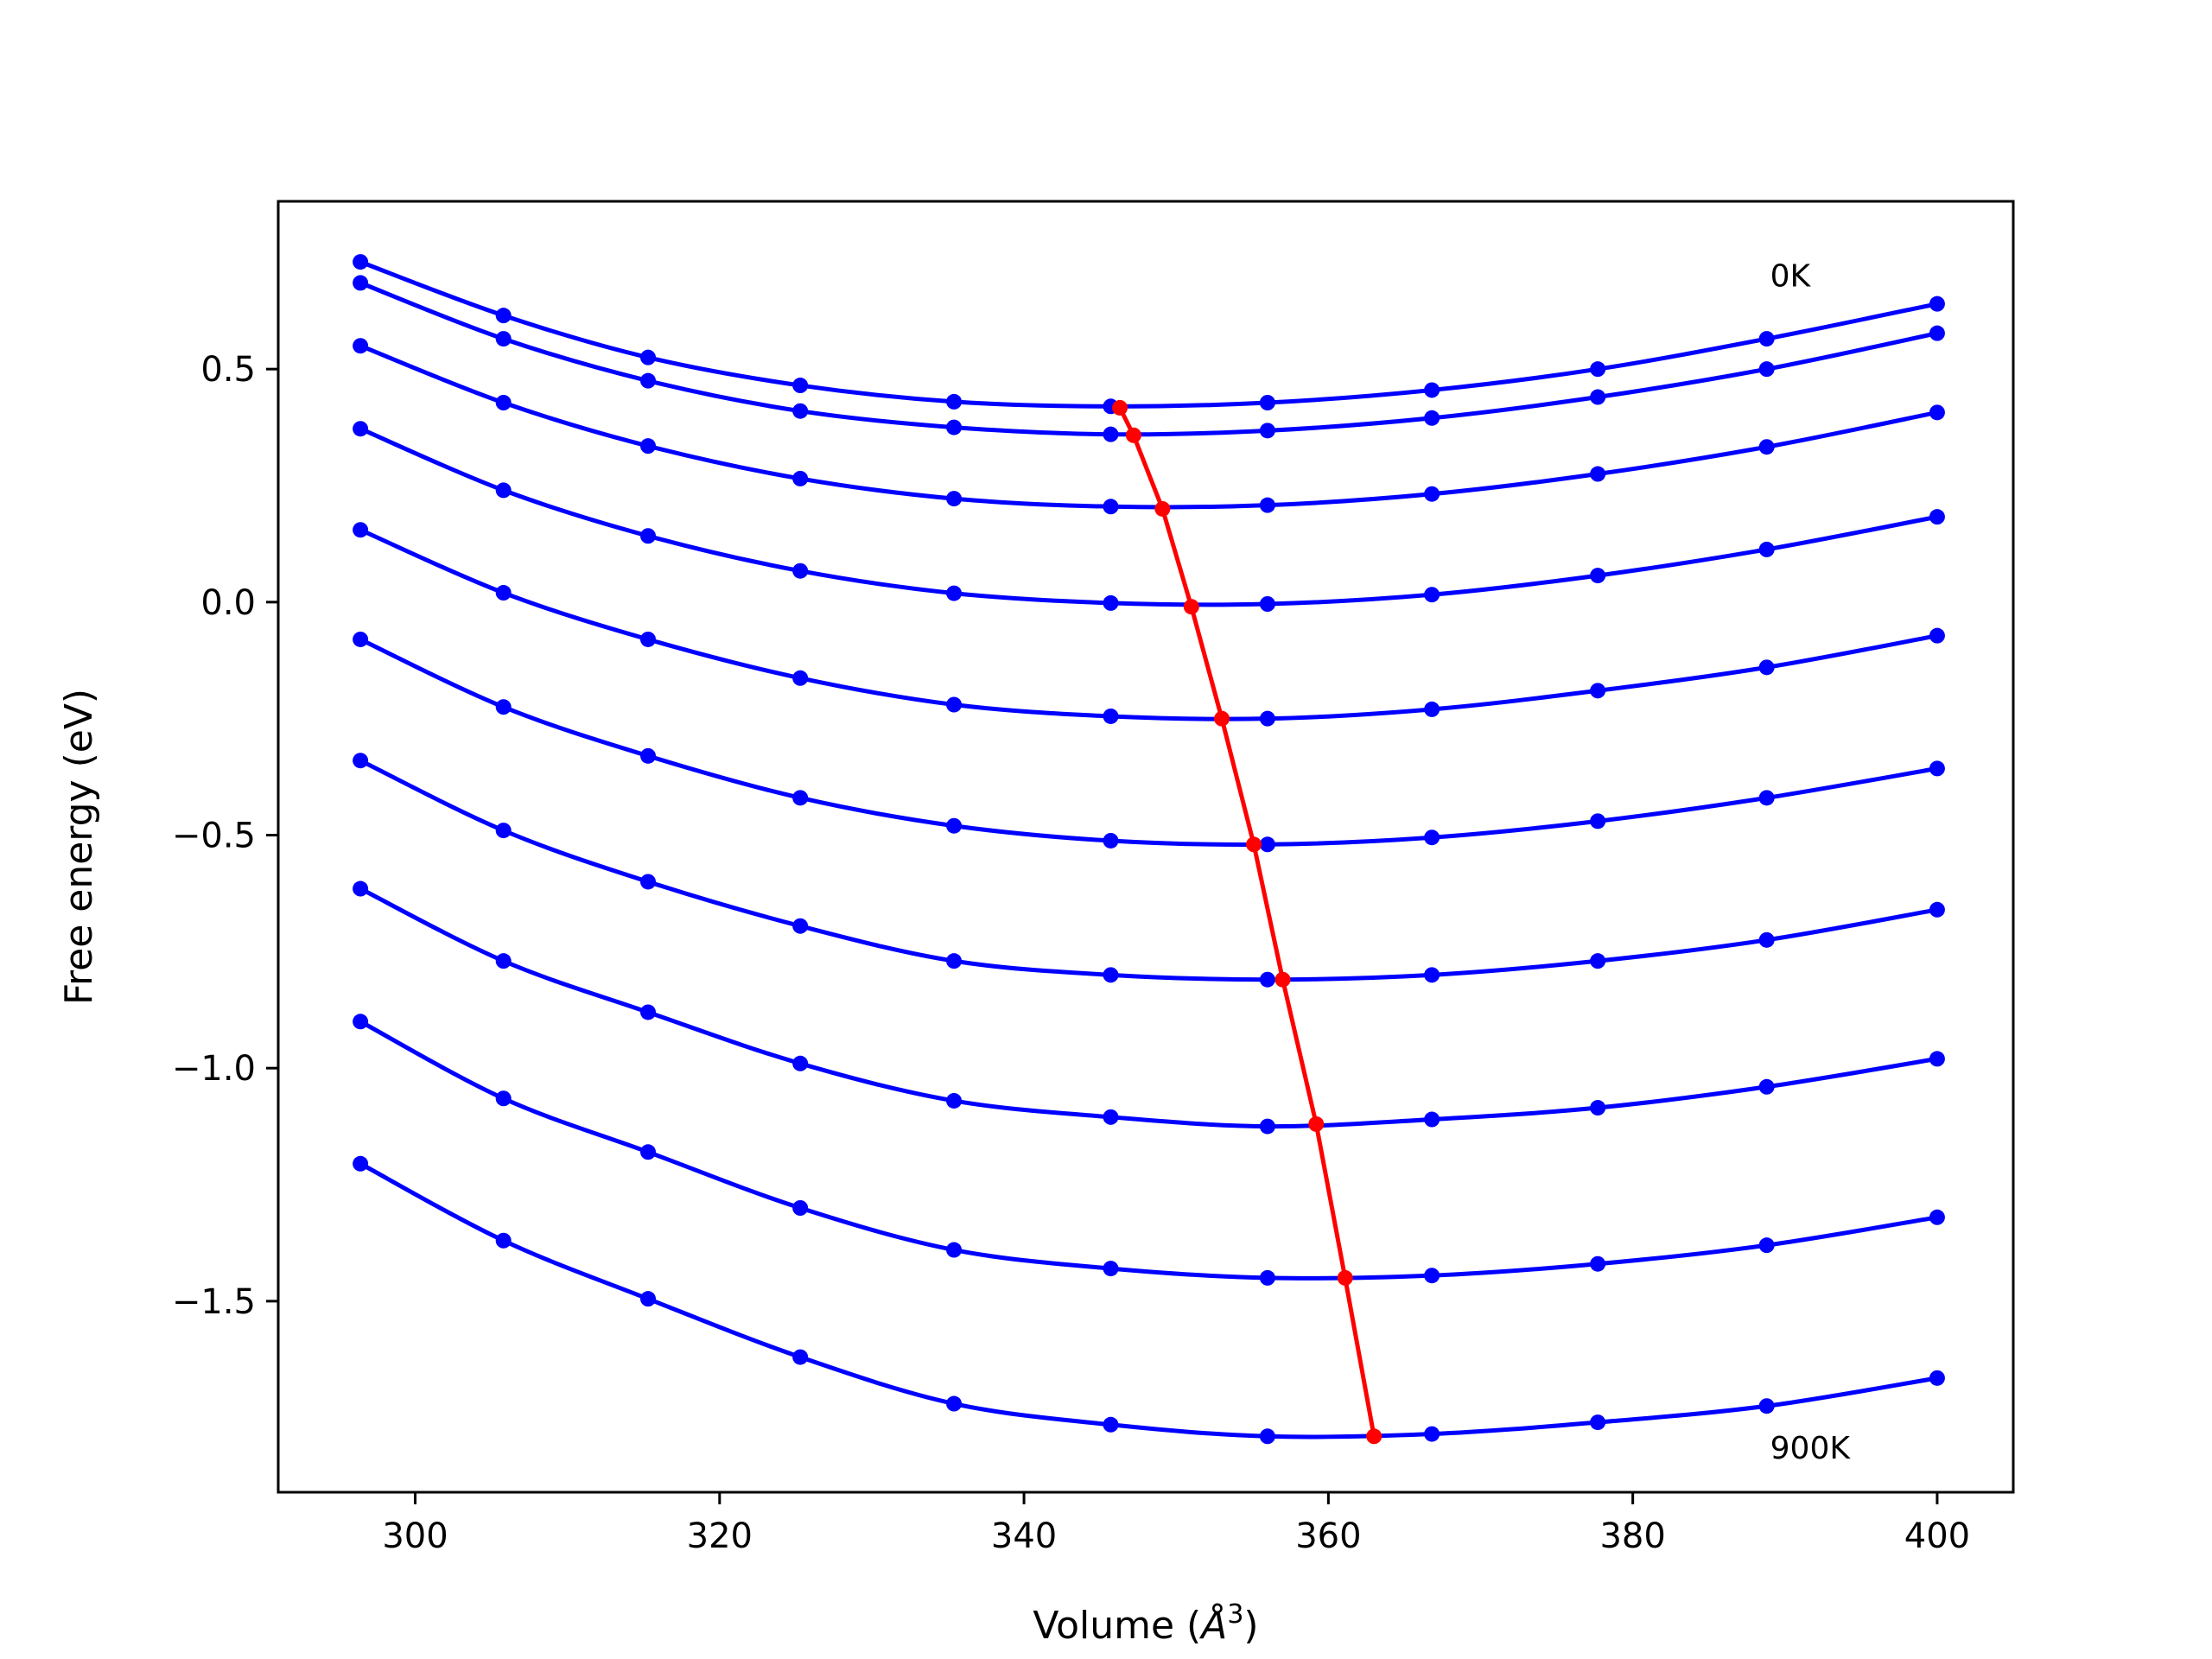  What do you see at coordinates (228, 370) in the screenshot?
I see `y-tick-label: 0.5` at bounding box center [228, 370].